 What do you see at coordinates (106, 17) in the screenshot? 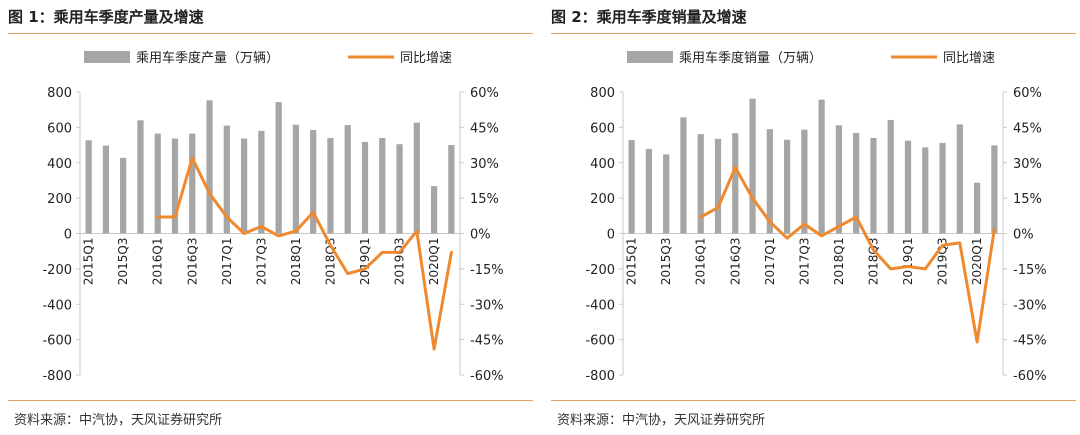
I see `chart-title: 图 1：乘用车季度产量及增速` at bounding box center [106, 17].